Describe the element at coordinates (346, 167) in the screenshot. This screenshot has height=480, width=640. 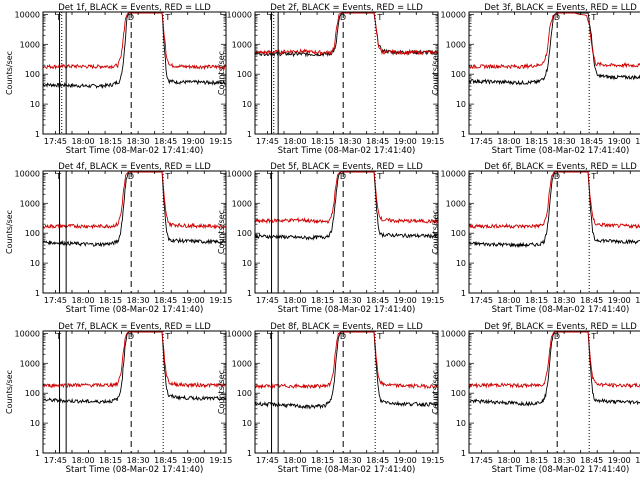
I see `panel-title: Det 5f, BLACK = Events, RED = LLD` at that location.